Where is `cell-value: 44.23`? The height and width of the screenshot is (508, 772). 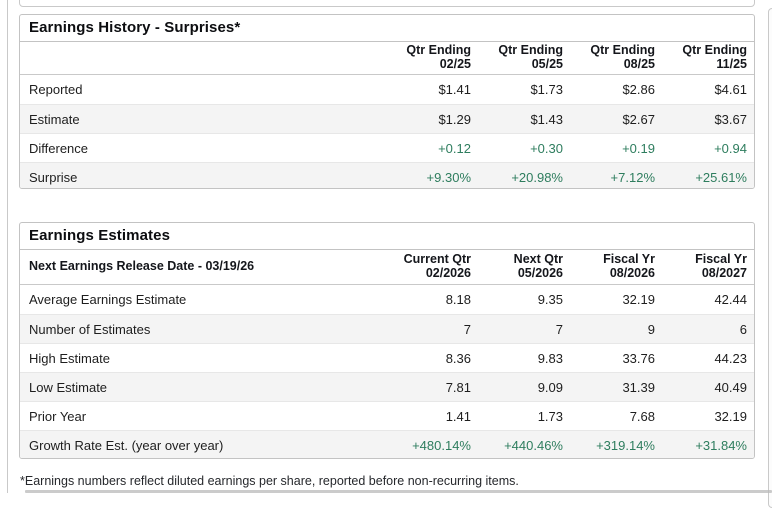
cell-value: 44.23 is located at coordinates (708, 358).